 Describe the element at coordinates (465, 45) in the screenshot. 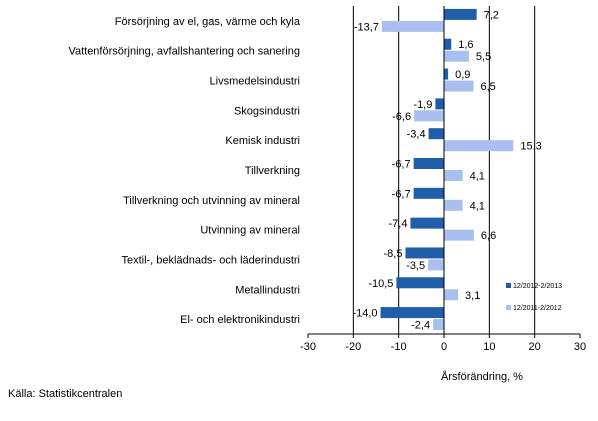

I see `data-label: 1,6` at that location.